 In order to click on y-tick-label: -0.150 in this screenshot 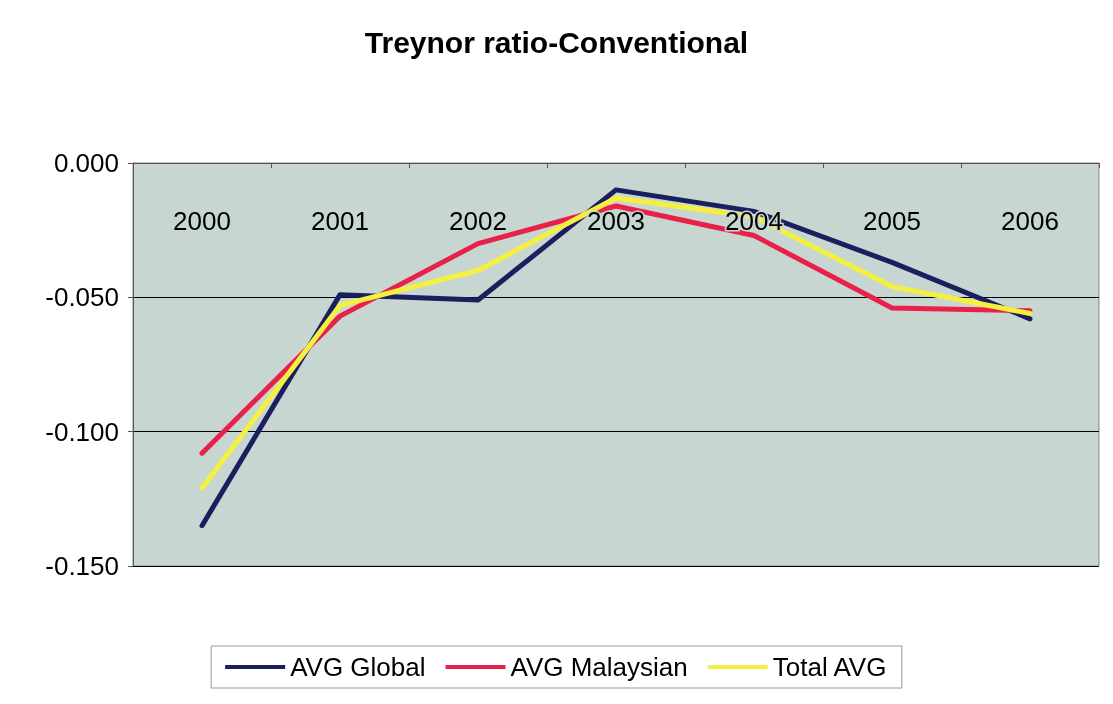, I will do `click(82, 566)`.